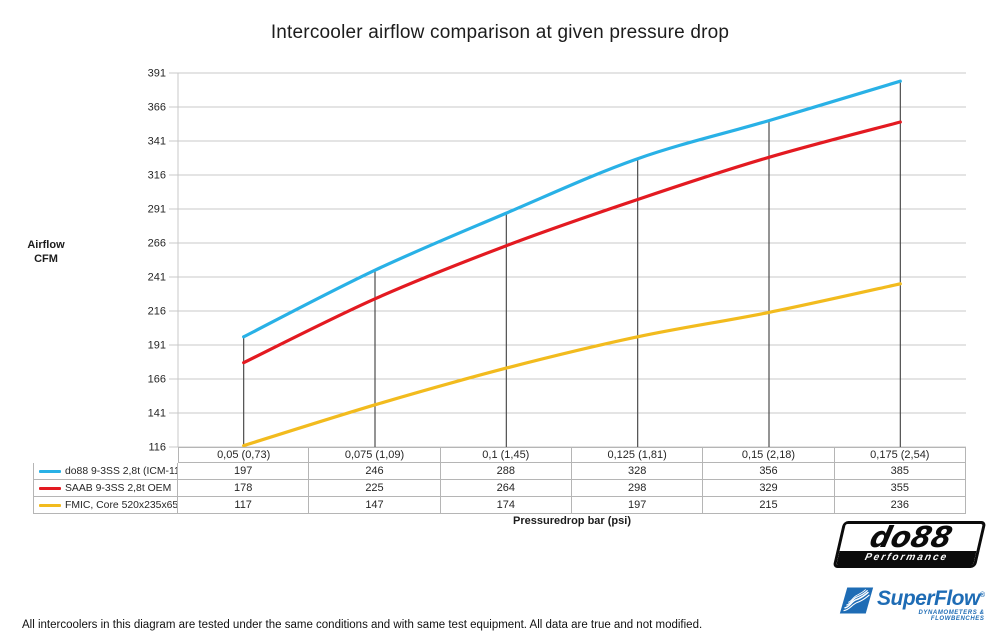  Describe the element at coordinates (637, 471) in the screenshot. I see `value-cell: 328` at that location.